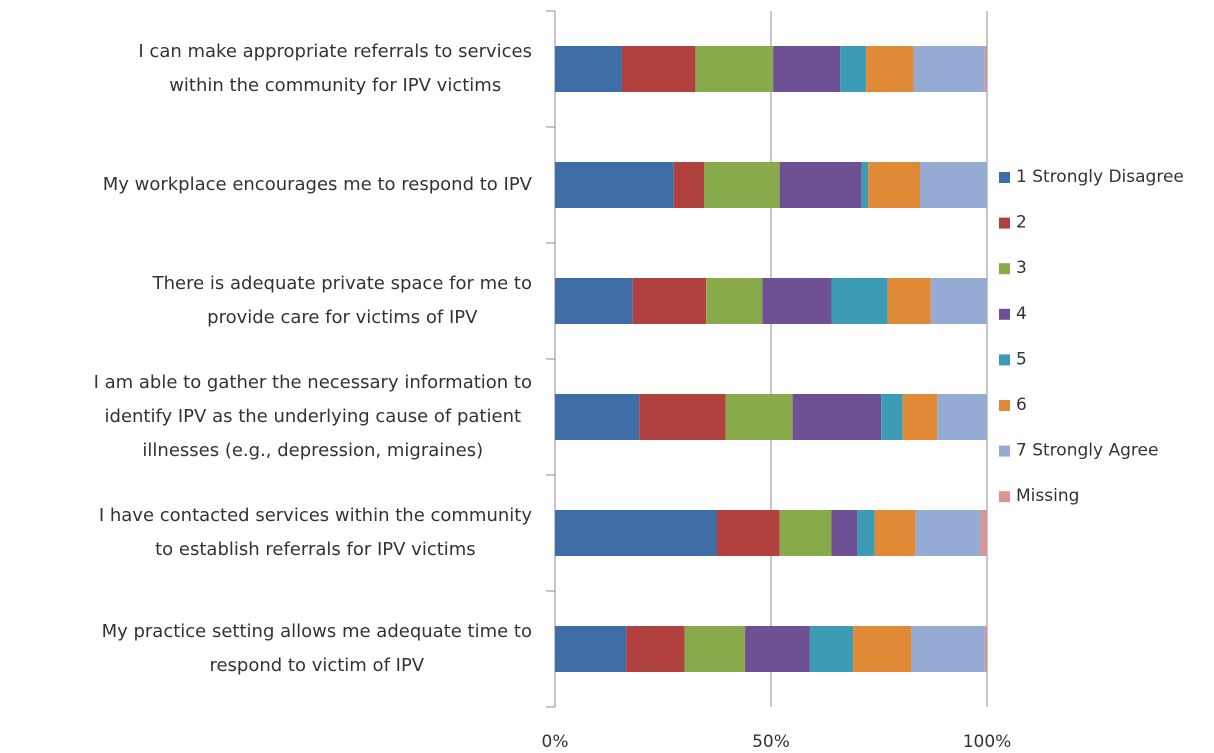  What do you see at coordinates (1021, 314) in the screenshot?
I see `legend-label: 4` at bounding box center [1021, 314].